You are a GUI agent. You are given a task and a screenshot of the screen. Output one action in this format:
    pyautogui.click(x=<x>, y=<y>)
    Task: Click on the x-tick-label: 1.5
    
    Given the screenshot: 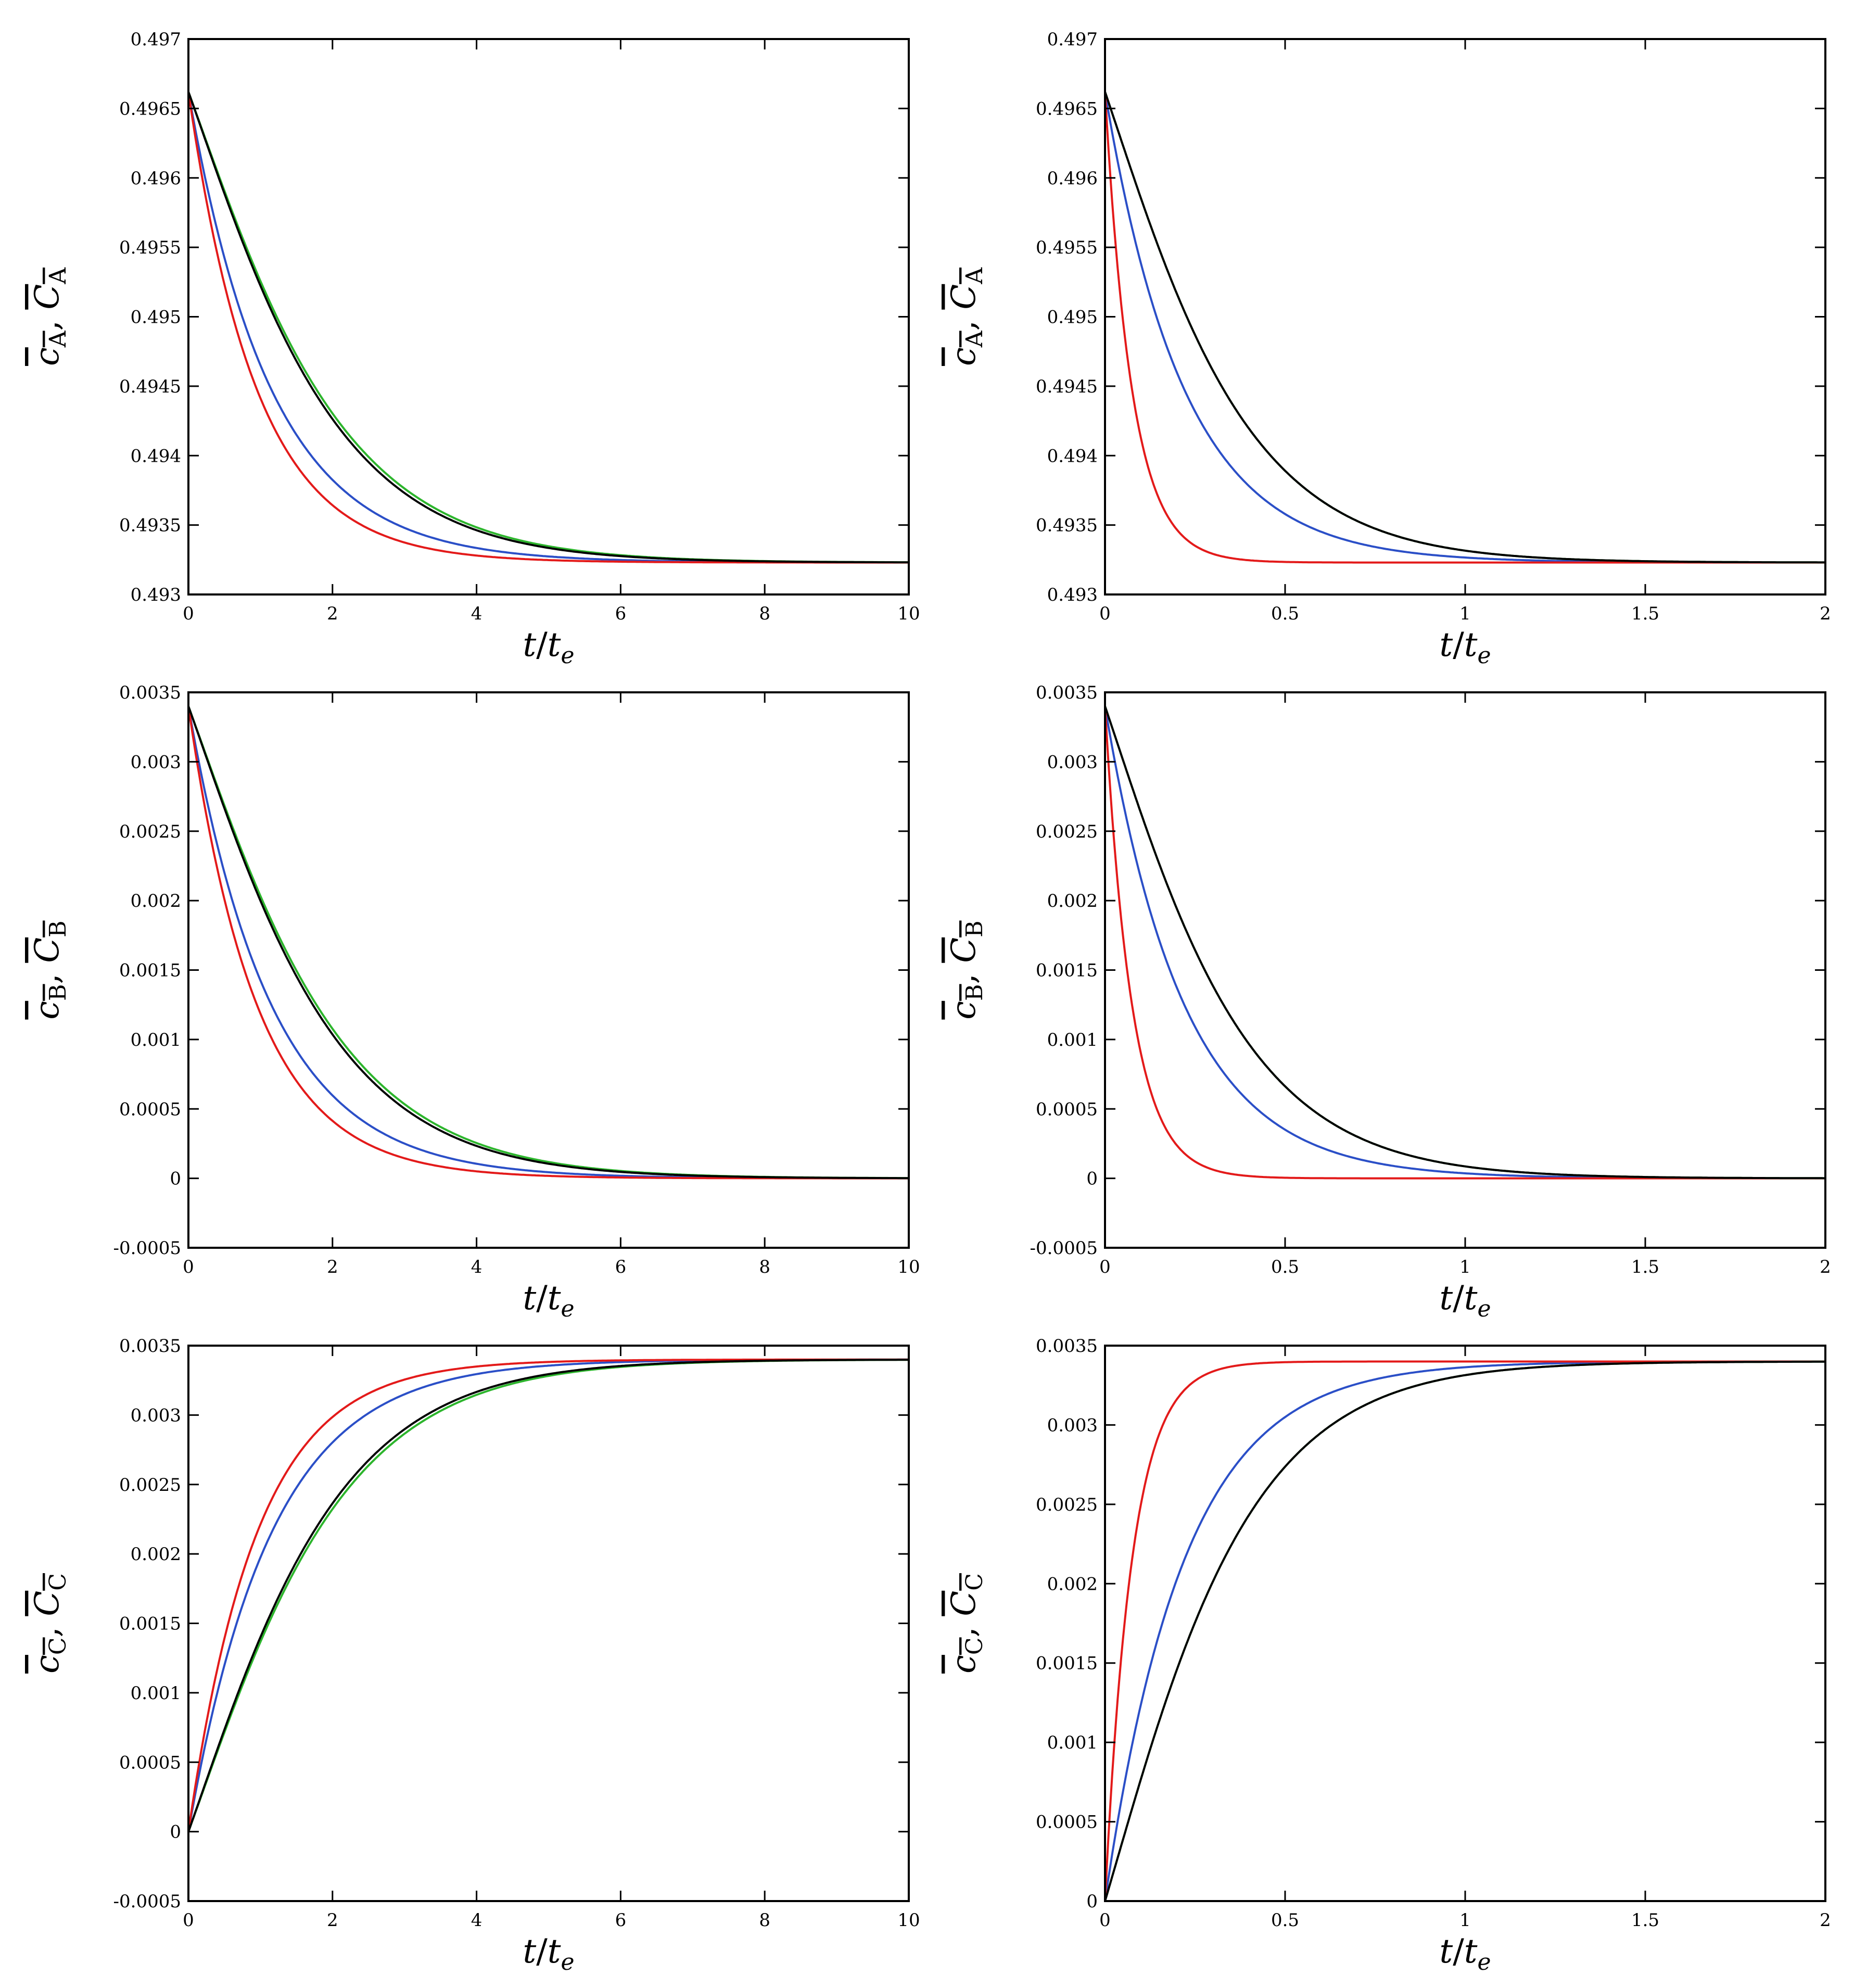 What is the action you would take?
    pyautogui.click(x=1645, y=1267)
    